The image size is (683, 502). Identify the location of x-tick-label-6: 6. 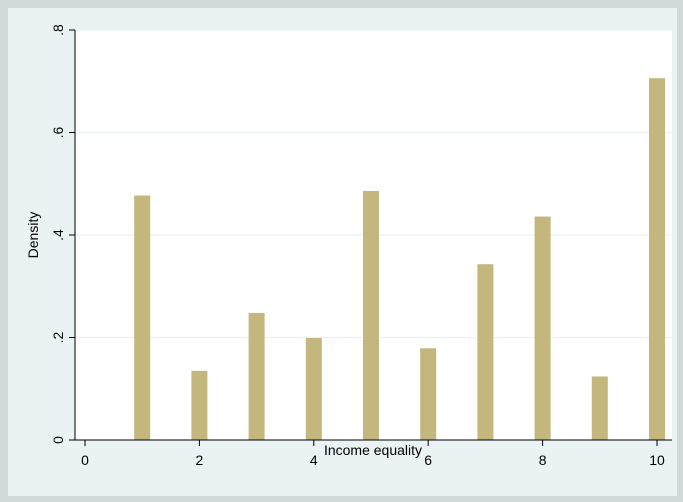
(428, 460).